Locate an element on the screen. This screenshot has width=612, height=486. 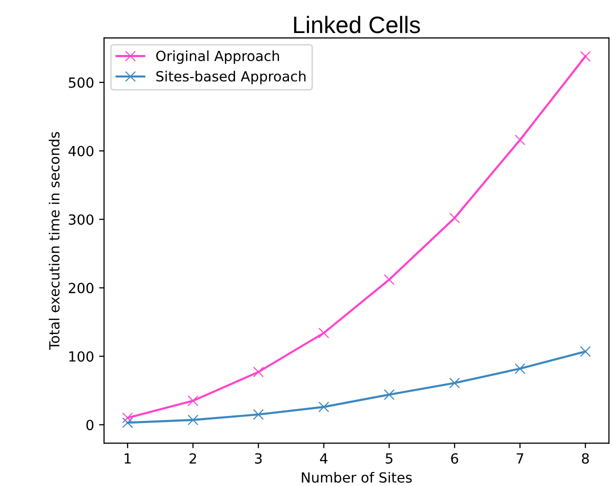
y-tick-label: 400 is located at coordinates (81, 151).